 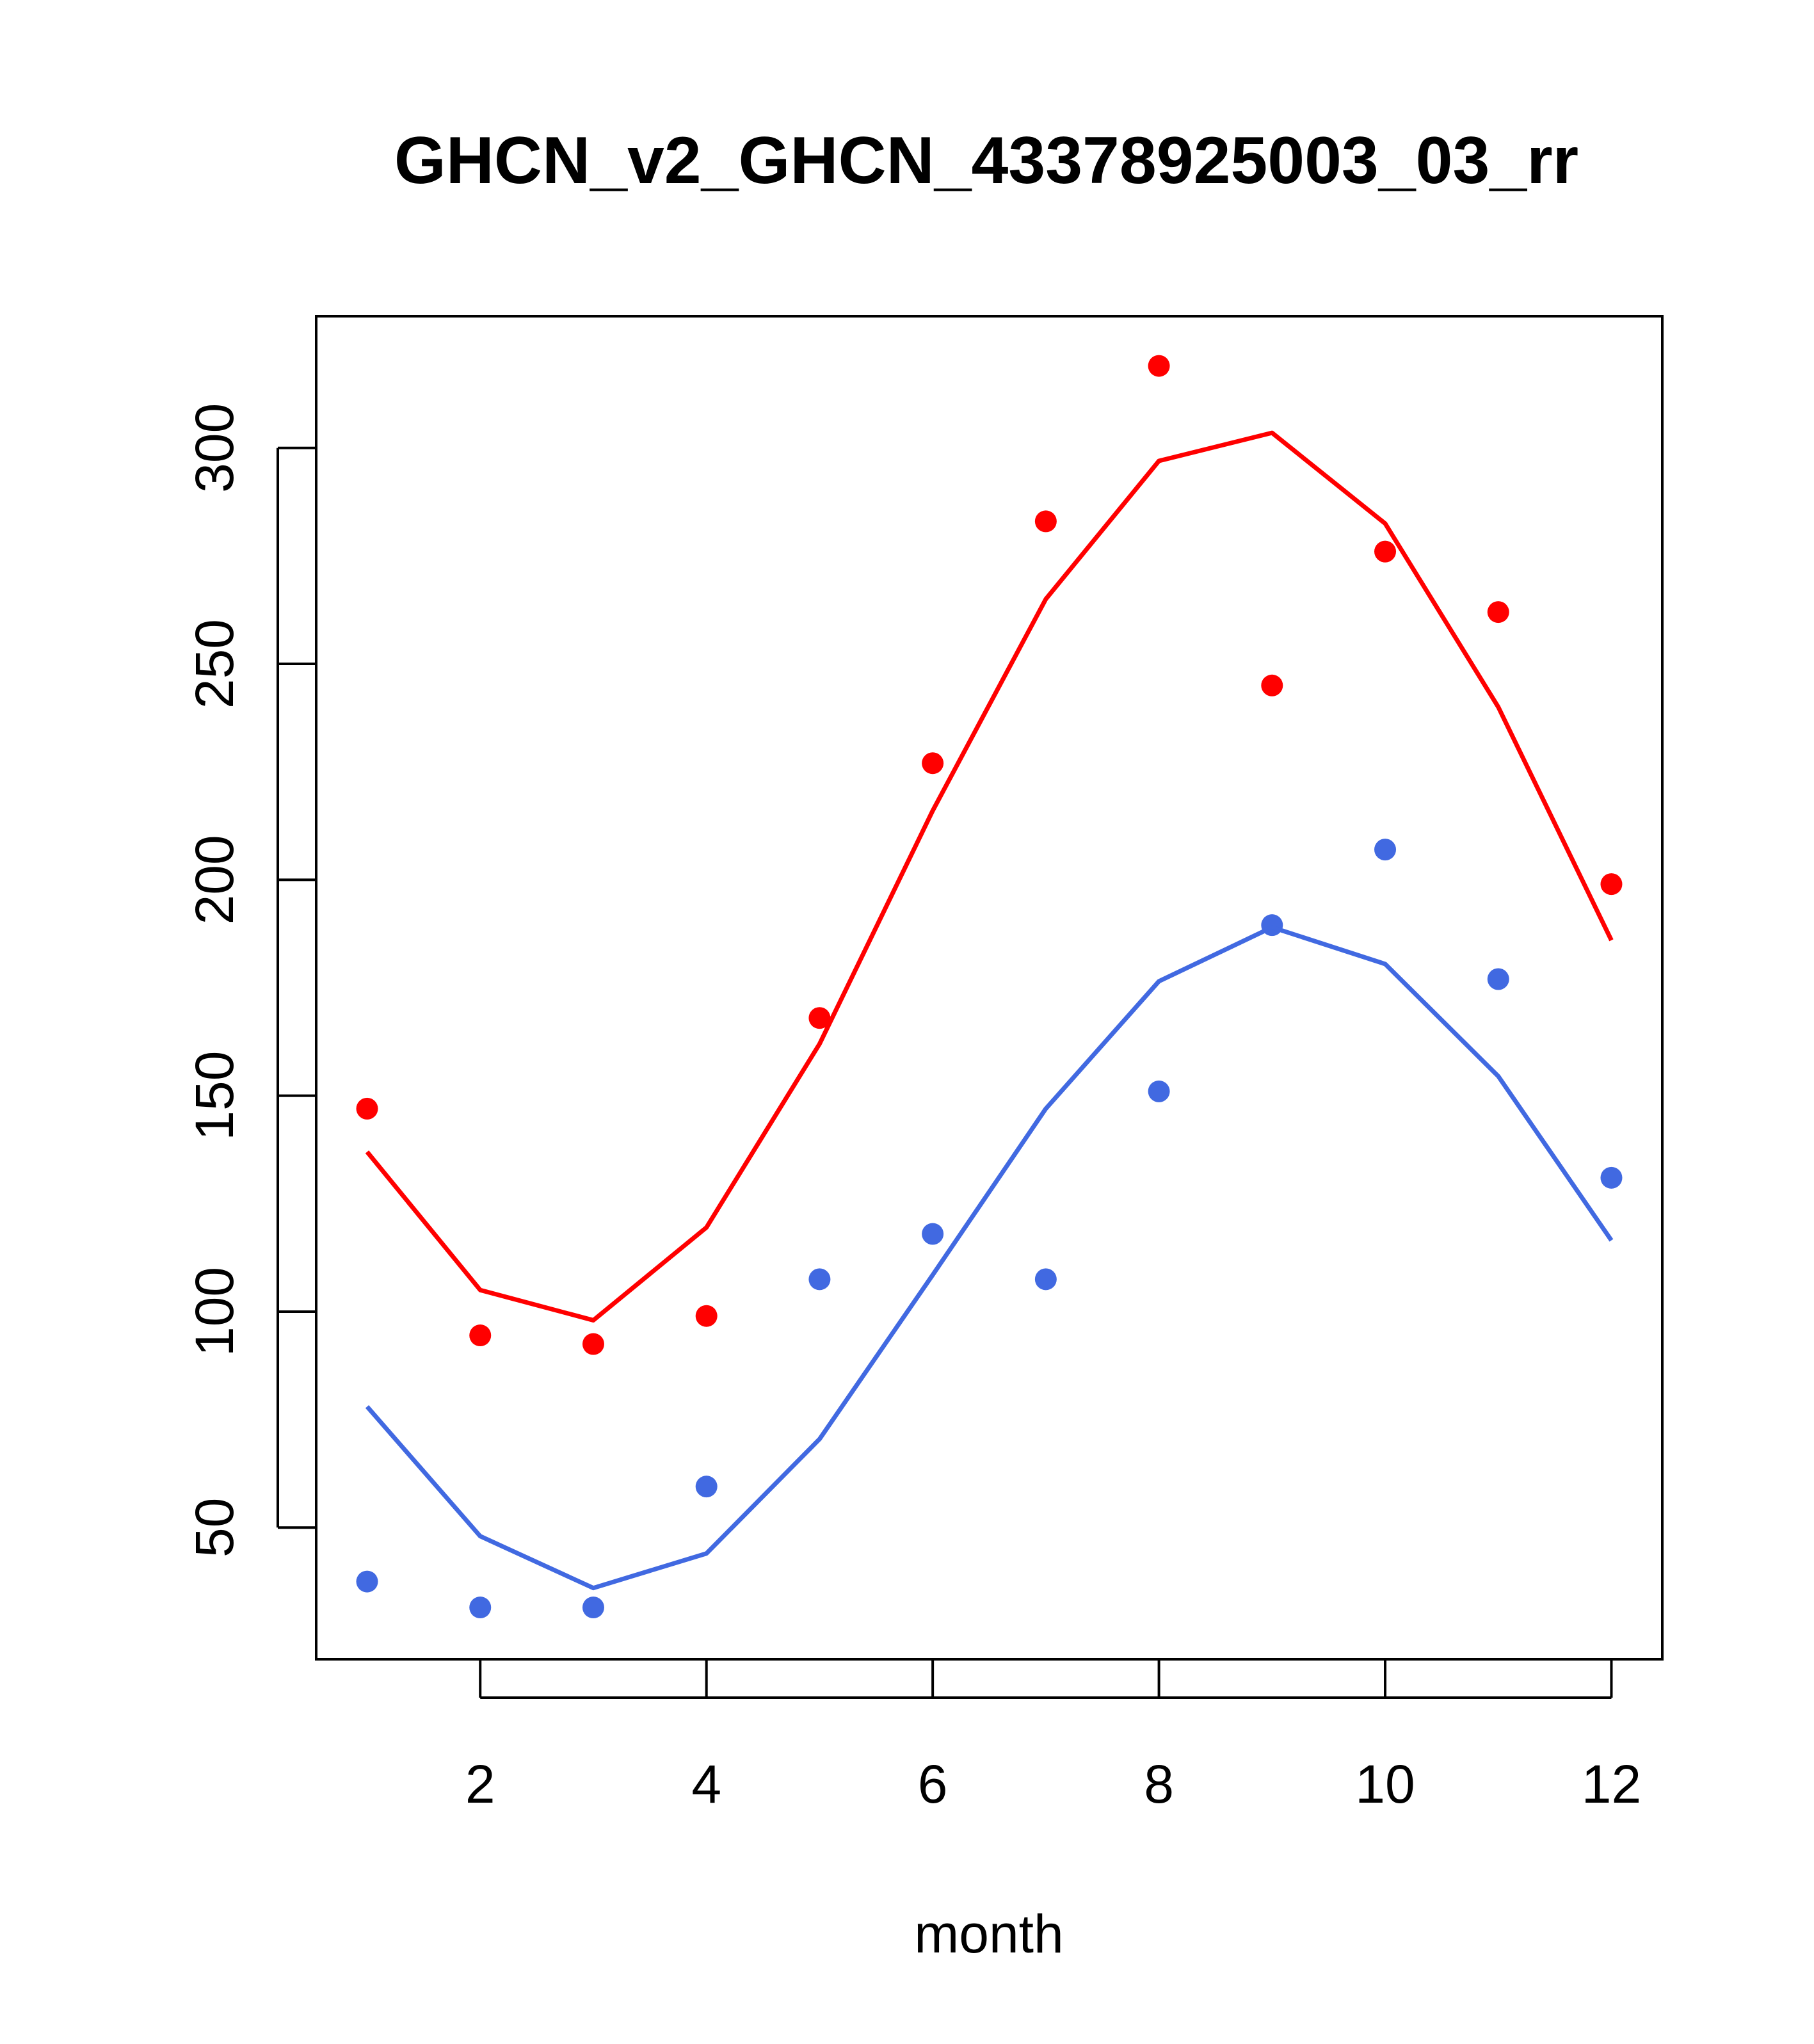 I want to click on x-axis: 2 4 6 8 10 12, so click(x=1053, y=1736).